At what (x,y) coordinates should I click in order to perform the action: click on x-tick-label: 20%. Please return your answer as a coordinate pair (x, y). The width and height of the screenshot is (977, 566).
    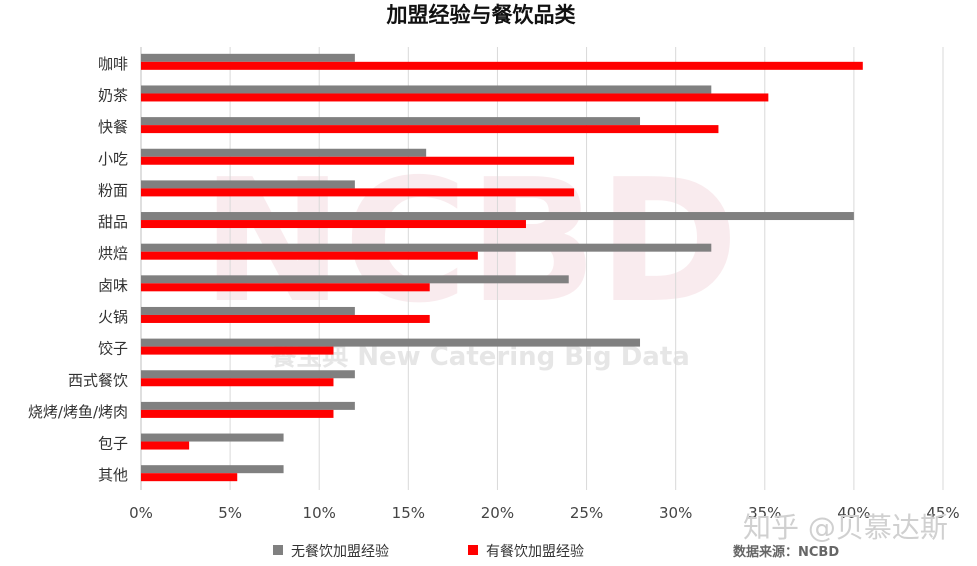
    Looking at the image, I should click on (497, 513).